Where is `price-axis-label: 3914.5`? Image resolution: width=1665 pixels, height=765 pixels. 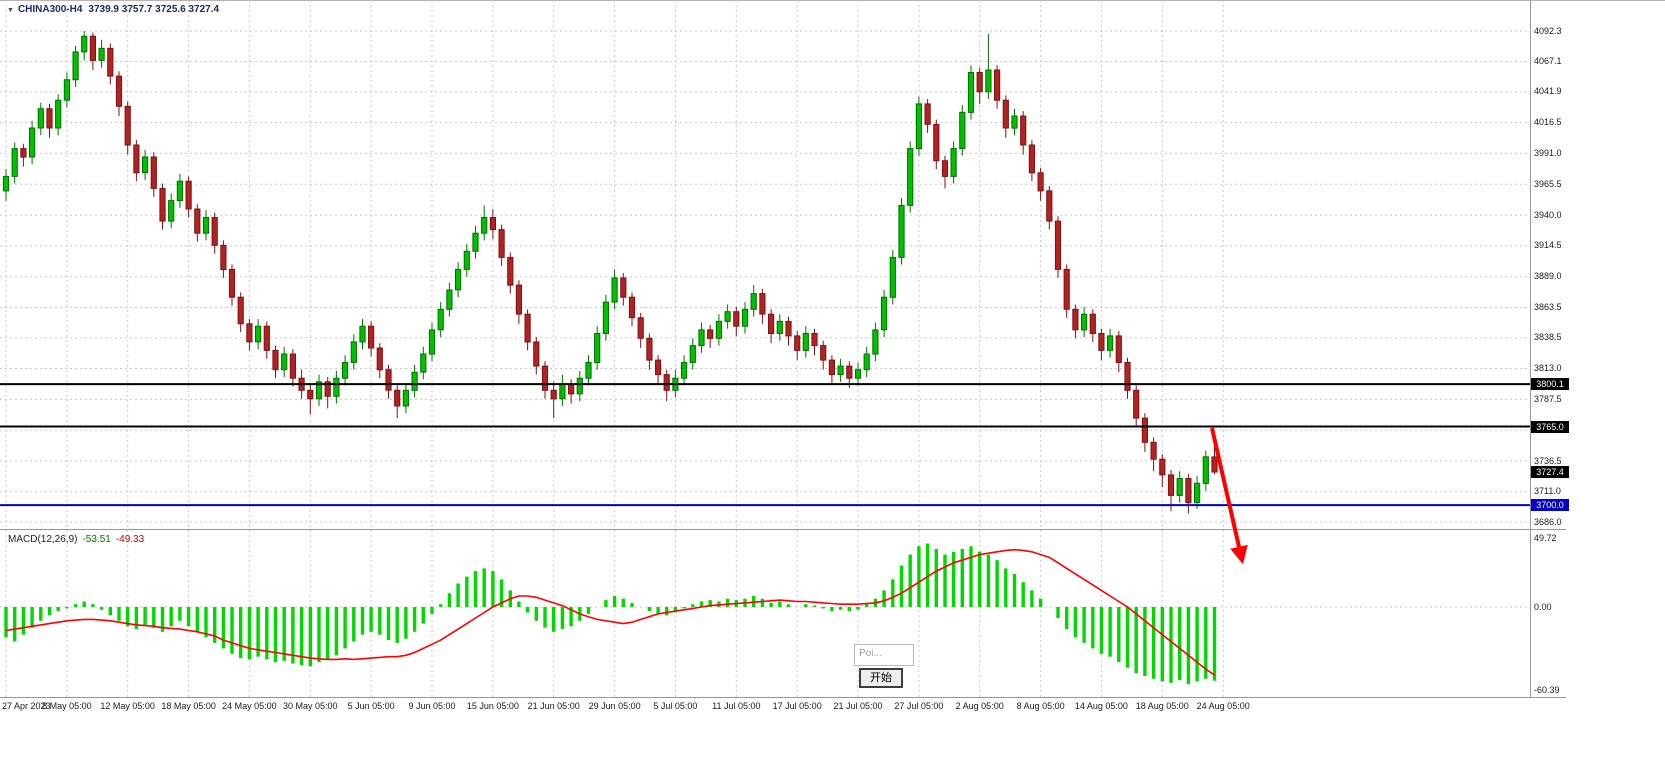
price-axis-label: 3914.5 is located at coordinates (1548, 245).